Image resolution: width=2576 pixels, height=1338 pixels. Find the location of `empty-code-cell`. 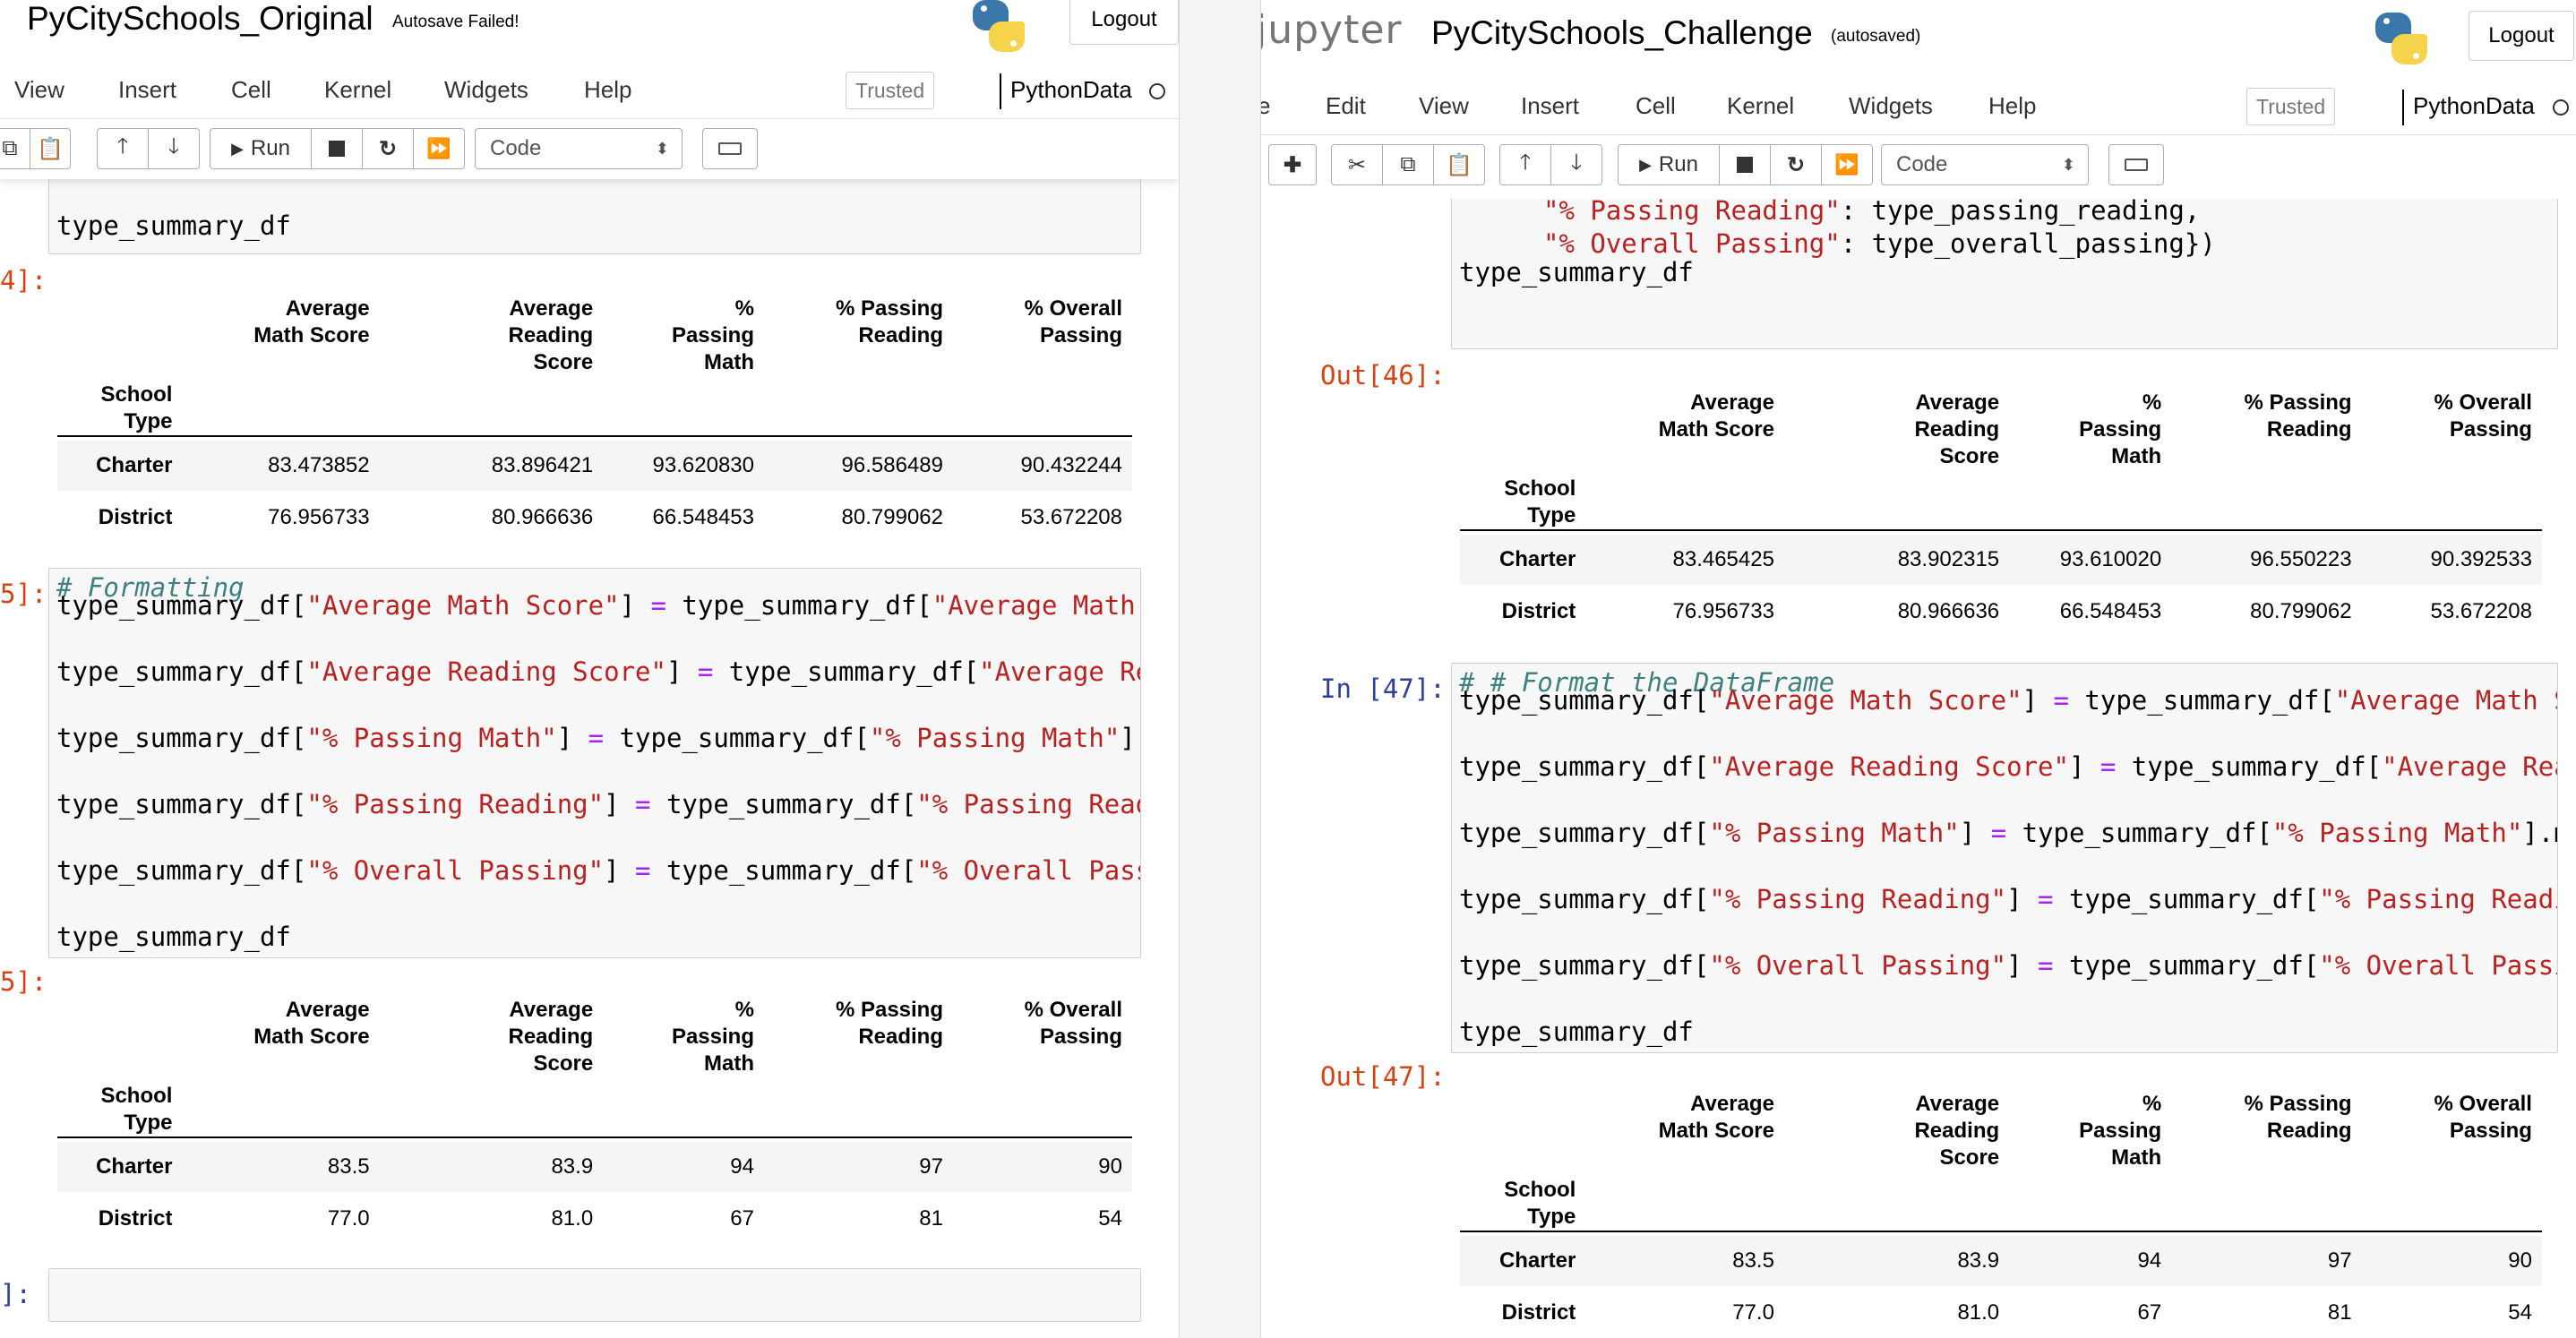

empty-code-cell is located at coordinates (594, 1295).